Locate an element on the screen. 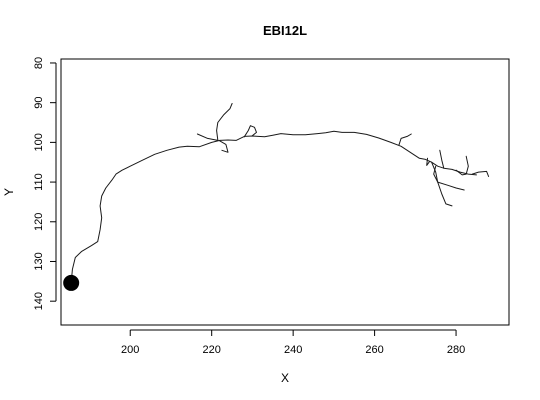 The height and width of the screenshot is (400, 540). y-tick-label: 100 is located at coordinates (39, 142).